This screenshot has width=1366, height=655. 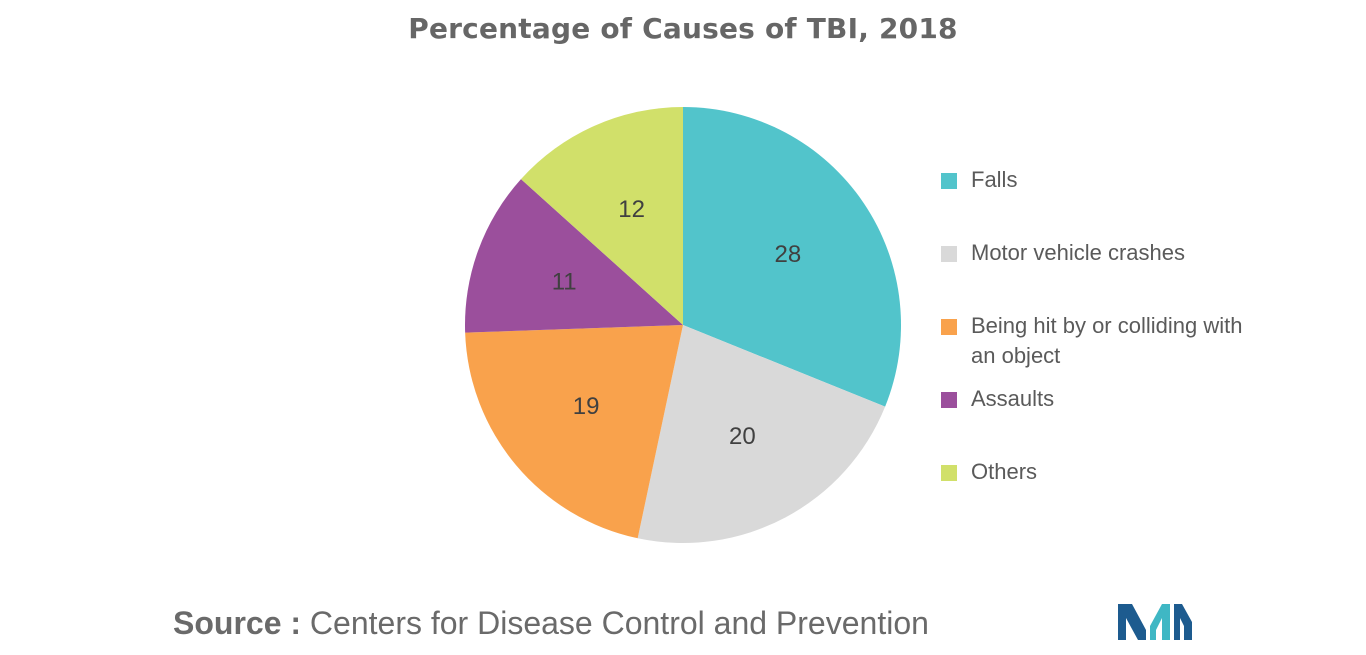 I want to click on slice-value-label: 20, so click(x=742, y=436).